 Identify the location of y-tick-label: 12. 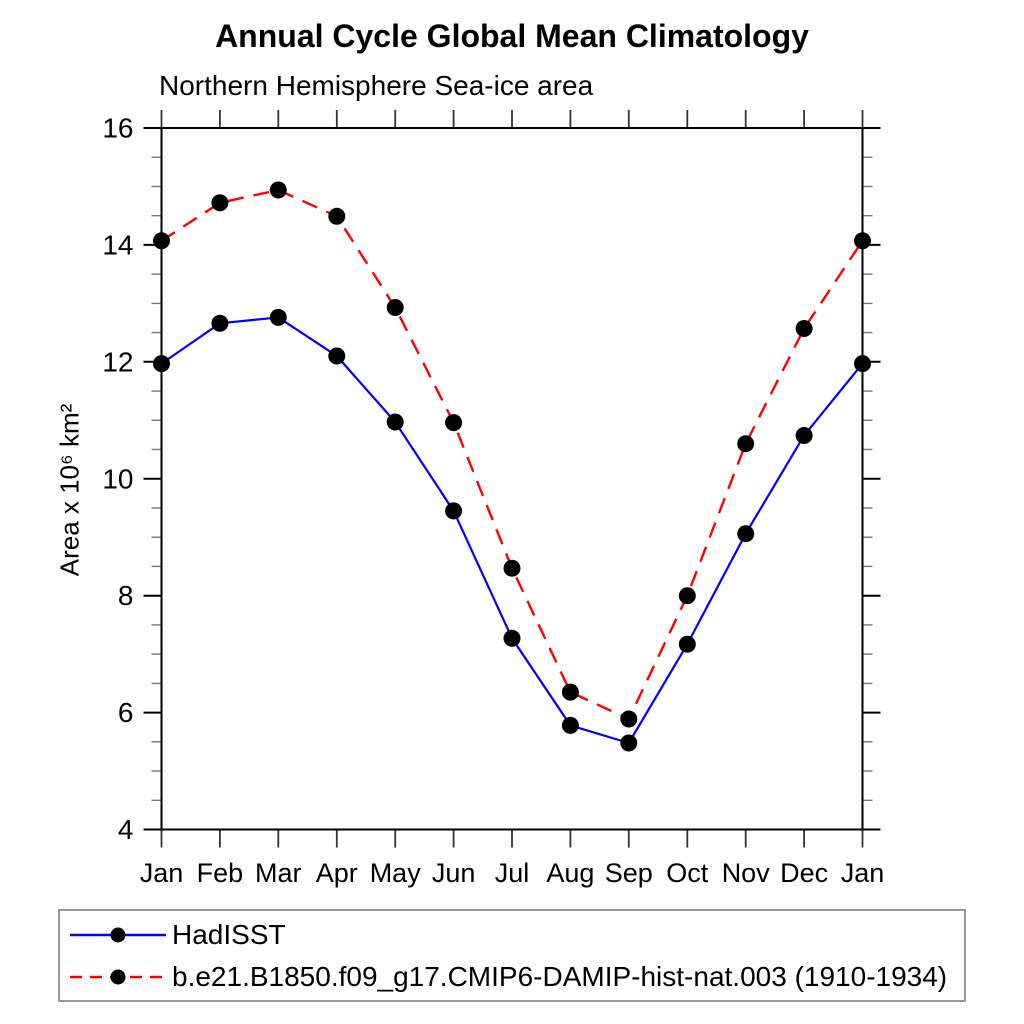
(117, 361).